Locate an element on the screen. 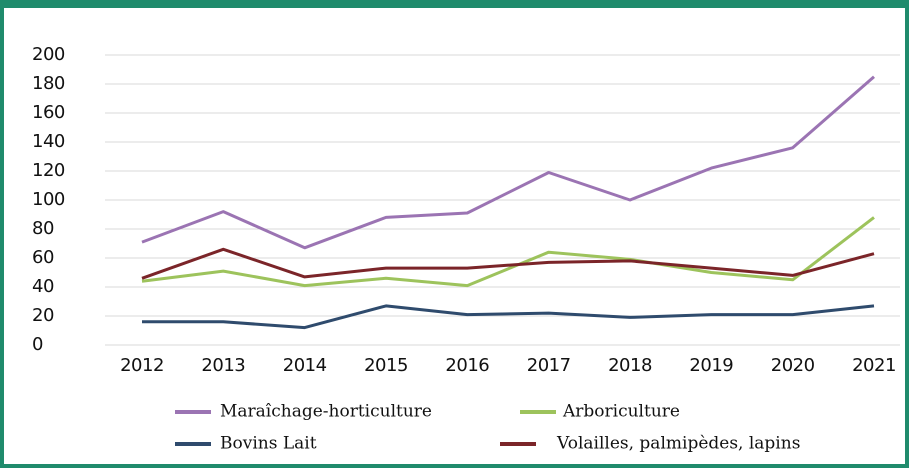 Image resolution: width=909 pixels, height=468 pixels. y-tick-label: 100 is located at coordinates (48, 199).